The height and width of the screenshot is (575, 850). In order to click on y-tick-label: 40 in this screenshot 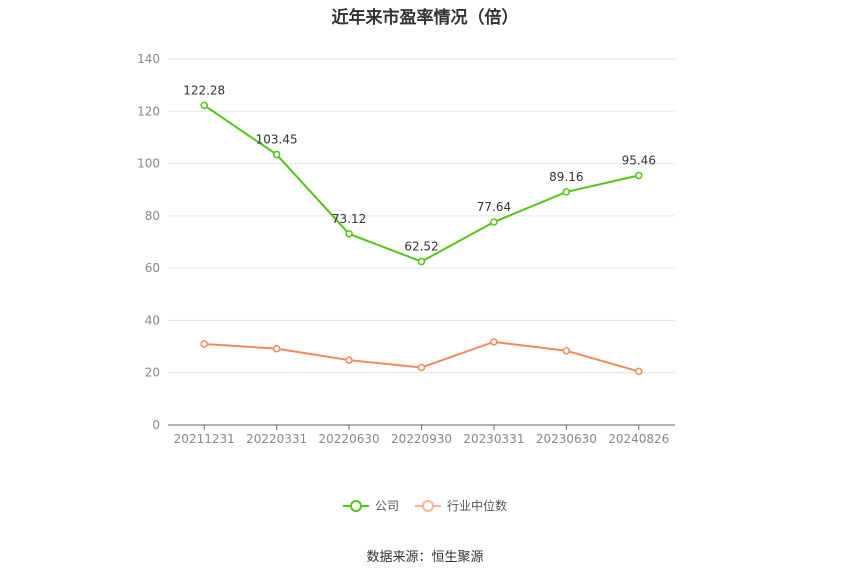, I will do `click(152, 320)`.